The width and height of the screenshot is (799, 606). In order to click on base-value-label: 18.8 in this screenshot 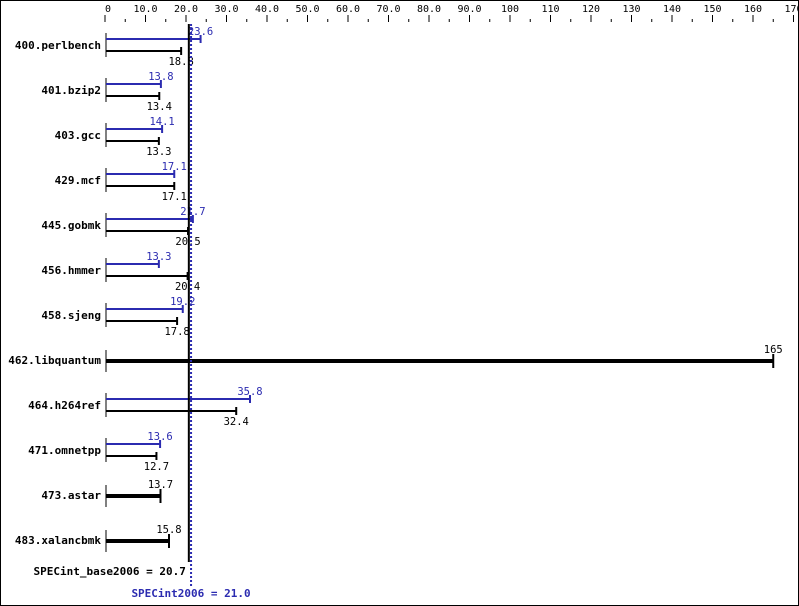, I will do `click(180, 62)`.